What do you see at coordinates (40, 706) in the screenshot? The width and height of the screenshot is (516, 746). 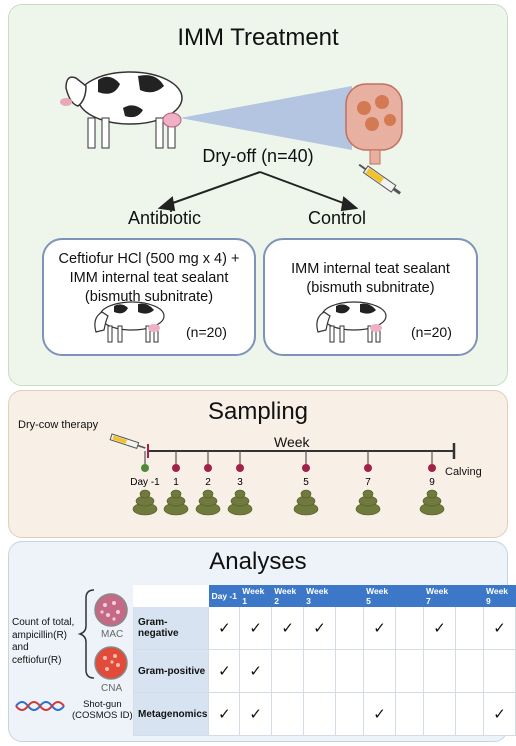 I see `dna-icon` at bounding box center [40, 706].